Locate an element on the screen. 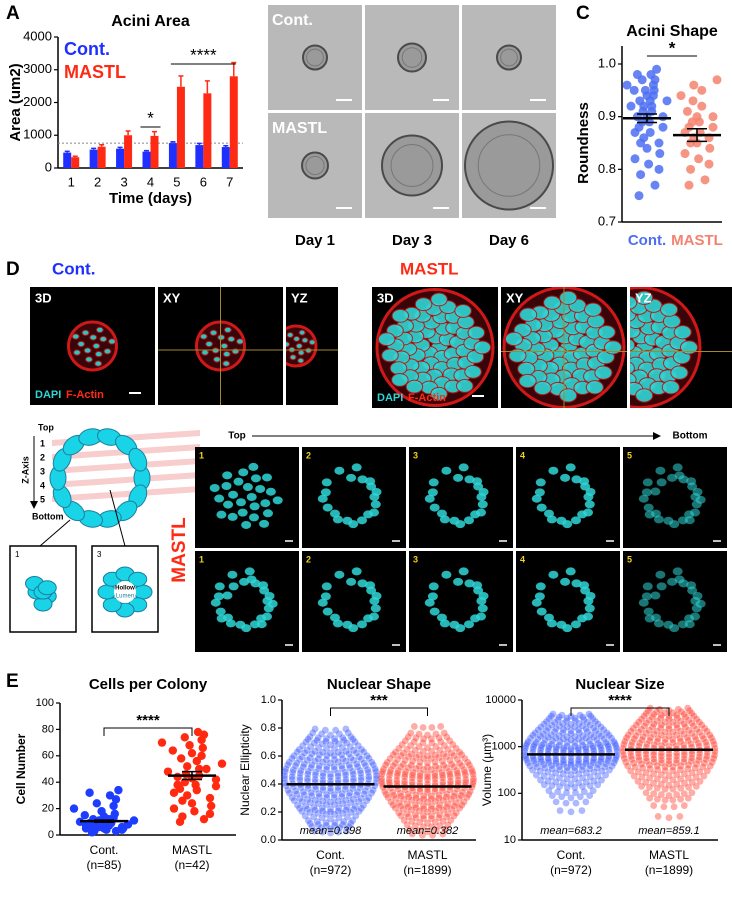 The image size is (732, 904). label: Top is located at coordinates (237, 436).